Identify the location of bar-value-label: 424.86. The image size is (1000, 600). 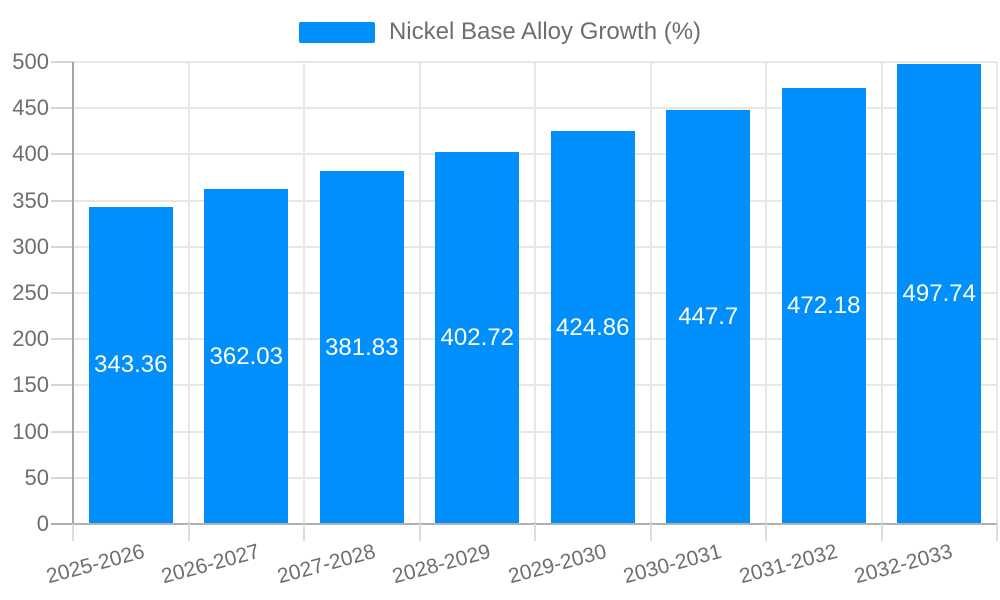
(593, 327).